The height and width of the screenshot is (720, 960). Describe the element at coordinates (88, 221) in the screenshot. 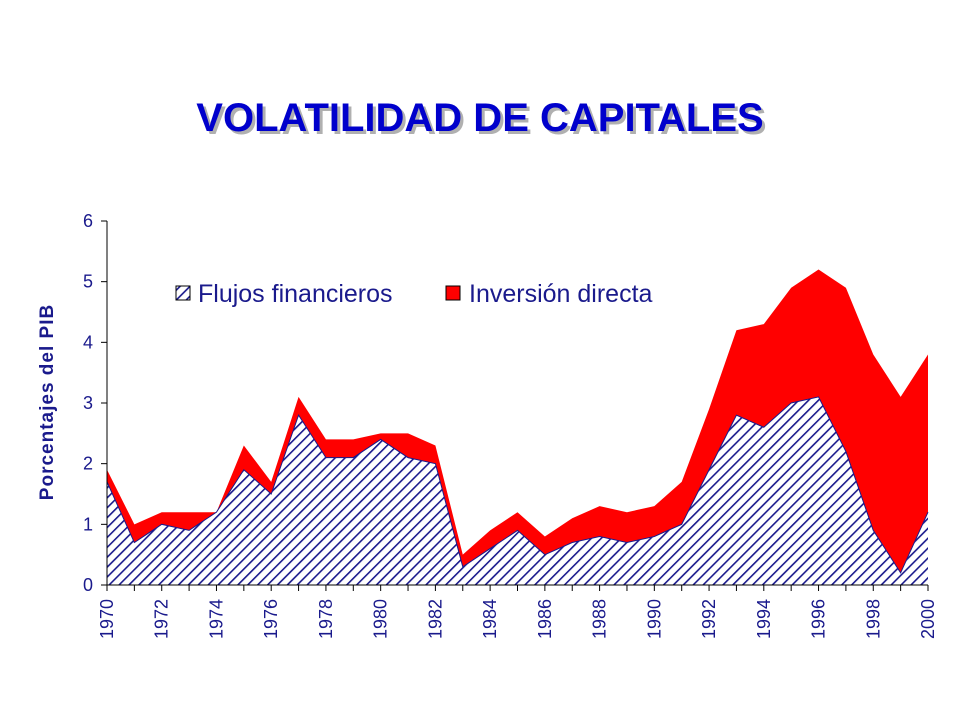

I see `y-tick-label: 6` at that location.